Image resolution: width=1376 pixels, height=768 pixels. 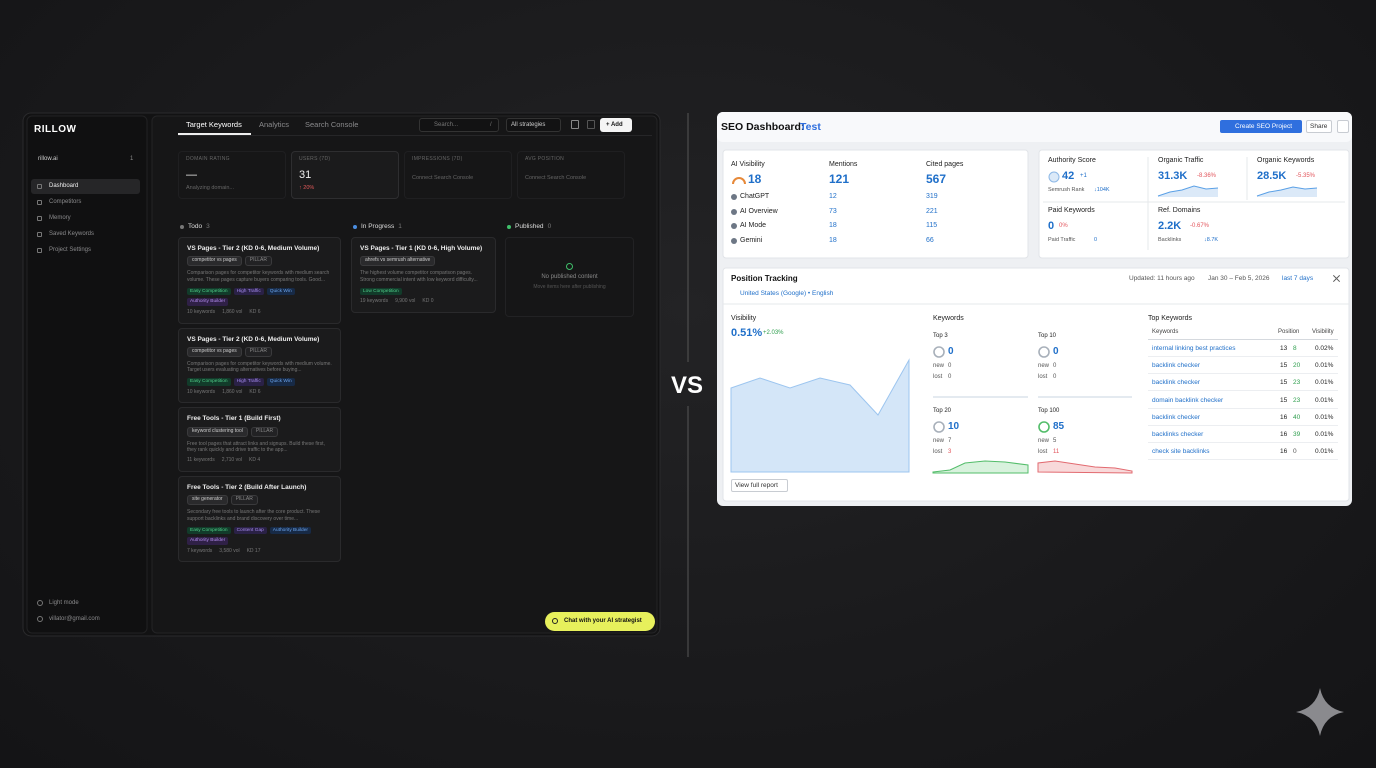 What do you see at coordinates (1261, 126) in the screenshot?
I see `create-button` at bounding box center [1261, 126].